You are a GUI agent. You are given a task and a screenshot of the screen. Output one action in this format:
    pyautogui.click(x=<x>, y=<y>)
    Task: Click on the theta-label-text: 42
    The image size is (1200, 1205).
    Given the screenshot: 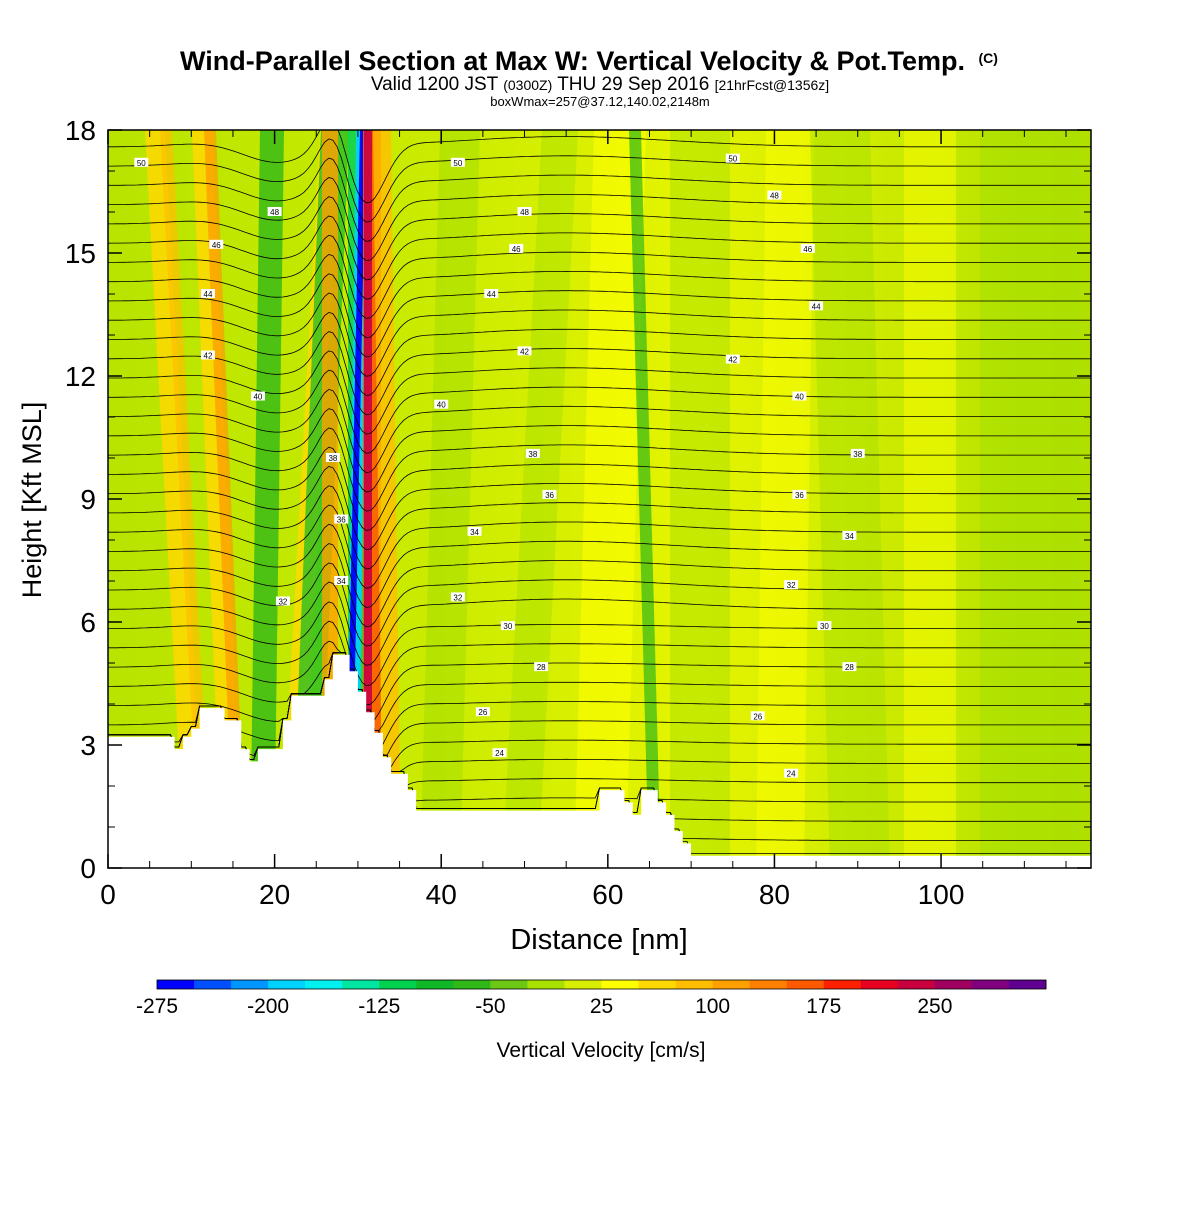 What is the action you would take?
    pyautogui.click(x=208, y=356)
    